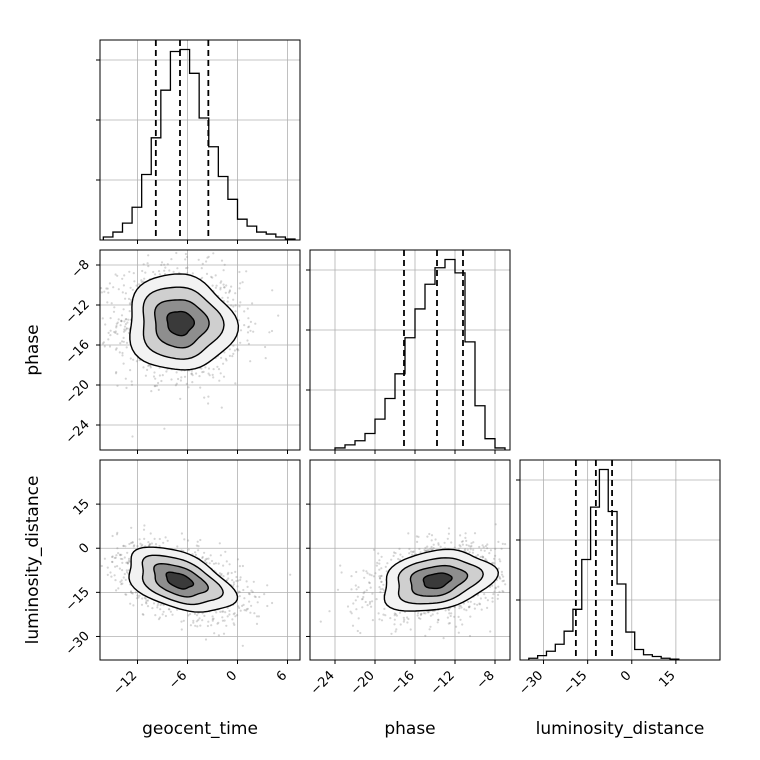 This screenshot has height=760, width=760. What do you see at coordinates (199, 144) in the screenshot?
I see `histogram-step-geocent_time` at bounding box center [199, 144].